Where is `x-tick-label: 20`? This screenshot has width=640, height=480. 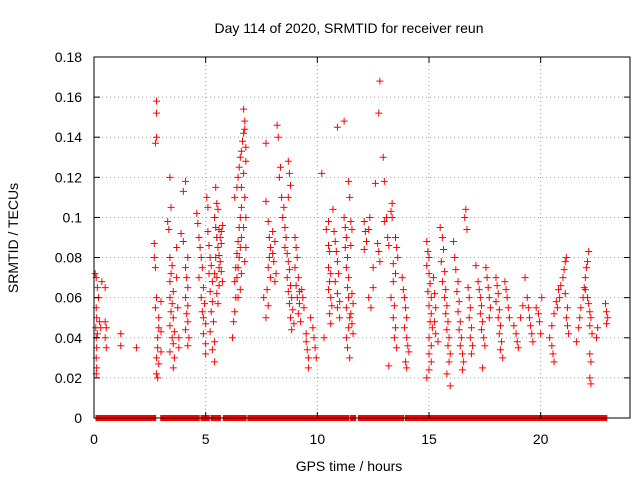
x-tick-label: 20 is located at coordinates (541, 439).